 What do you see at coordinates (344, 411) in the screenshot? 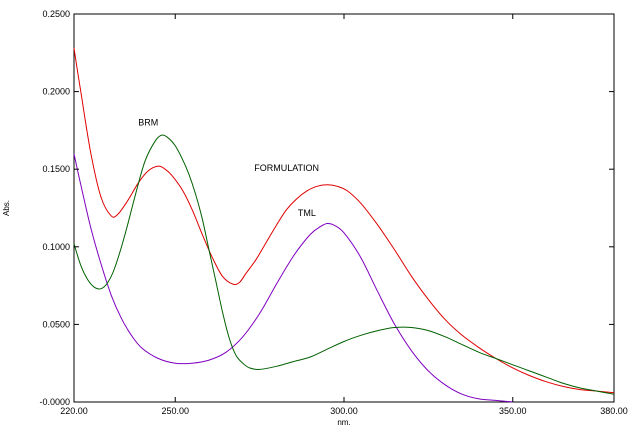
I see `x-tick-label: 300.00` at bounding box center [344, 411].